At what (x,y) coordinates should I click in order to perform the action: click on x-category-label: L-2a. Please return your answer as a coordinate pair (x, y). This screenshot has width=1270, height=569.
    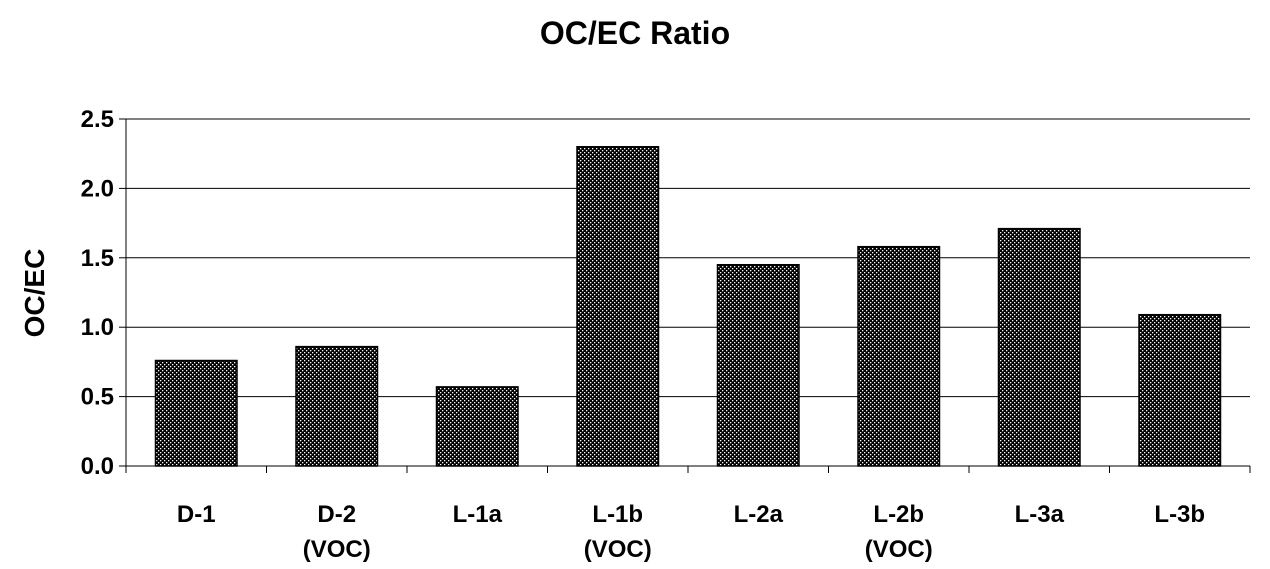
    Looking at the image, I should click on (759, 514).